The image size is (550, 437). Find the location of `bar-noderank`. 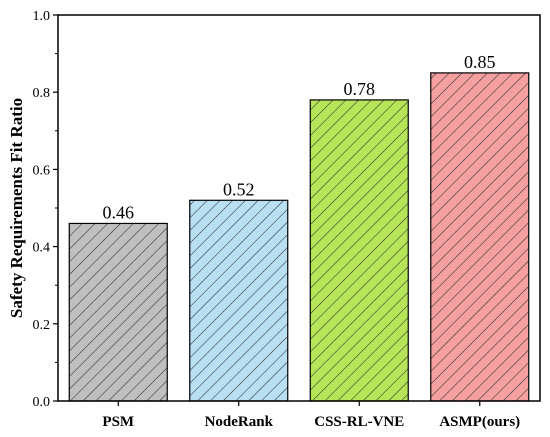

bar-noderank is located at coordinates (239, 300).